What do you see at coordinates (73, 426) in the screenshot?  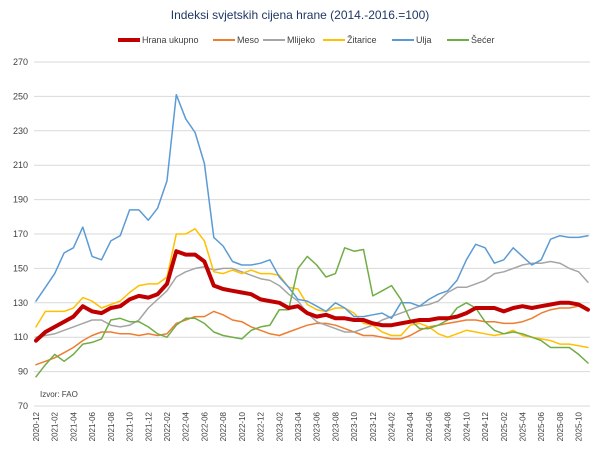 I see `x-tick-label: 2021-04` at bounding box center [73, 426].